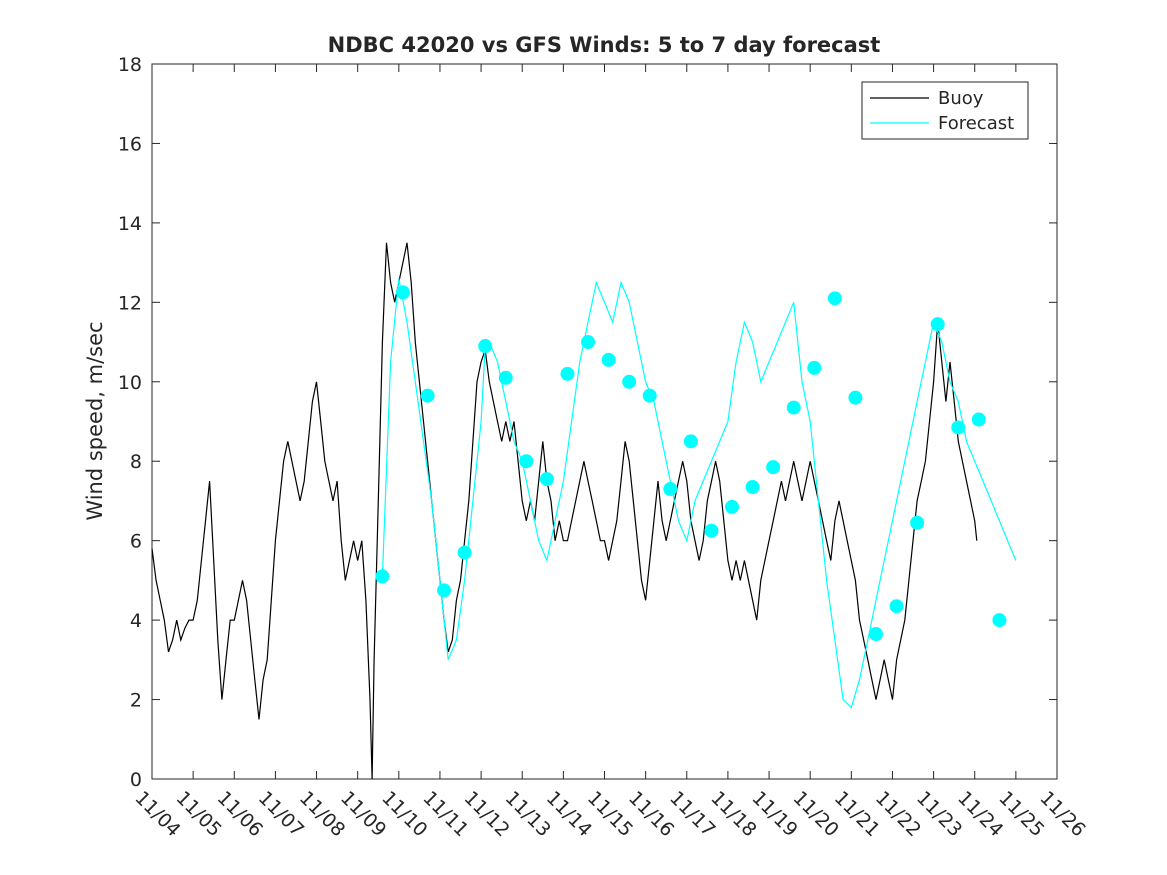 The height and width of the screenshot is (875, 1167). What do you see at coordinates (857, 814) in the screenshot?
I see `x-tick-label: 11/21` at bounding box center [857, 814].